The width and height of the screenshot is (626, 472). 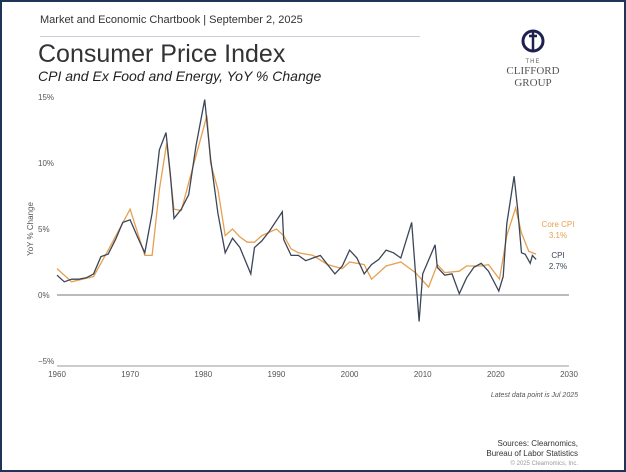 I want to click on x-tick-label: 2030, so click(x=569, y=374).